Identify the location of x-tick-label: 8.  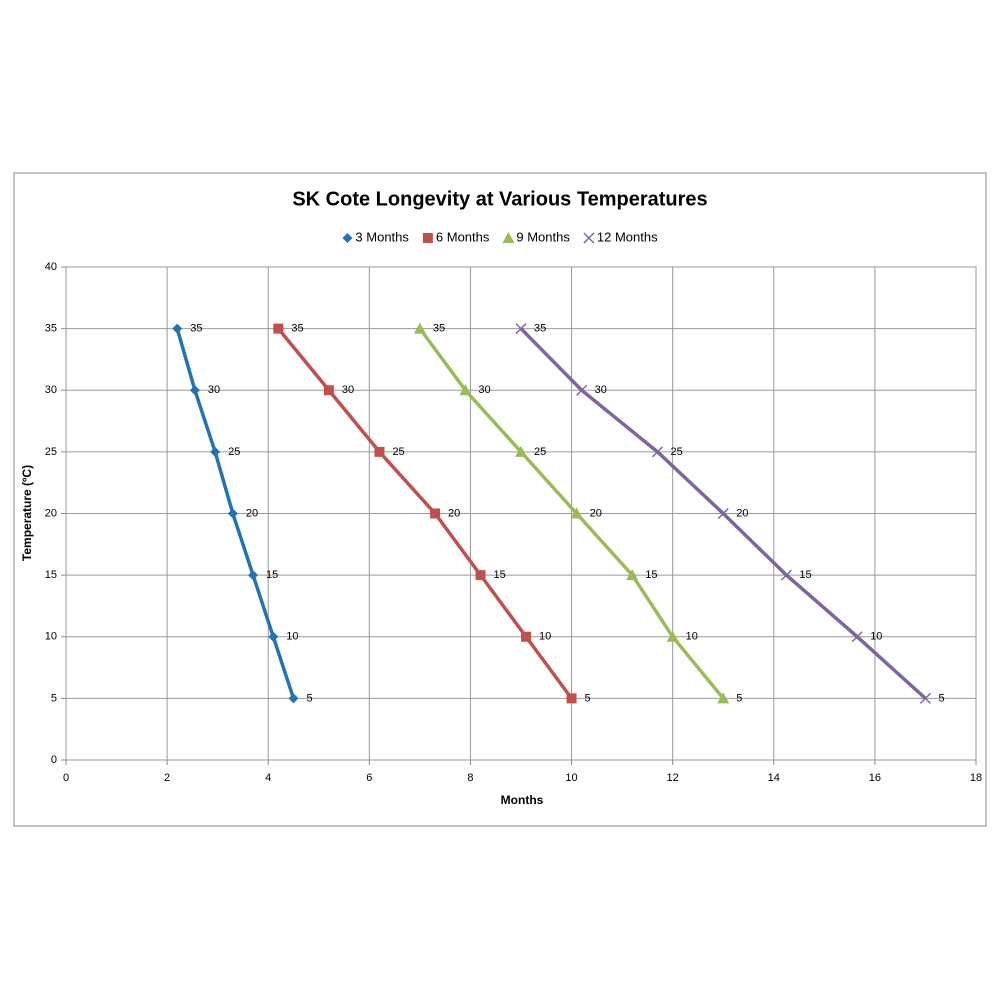
(470, 778).